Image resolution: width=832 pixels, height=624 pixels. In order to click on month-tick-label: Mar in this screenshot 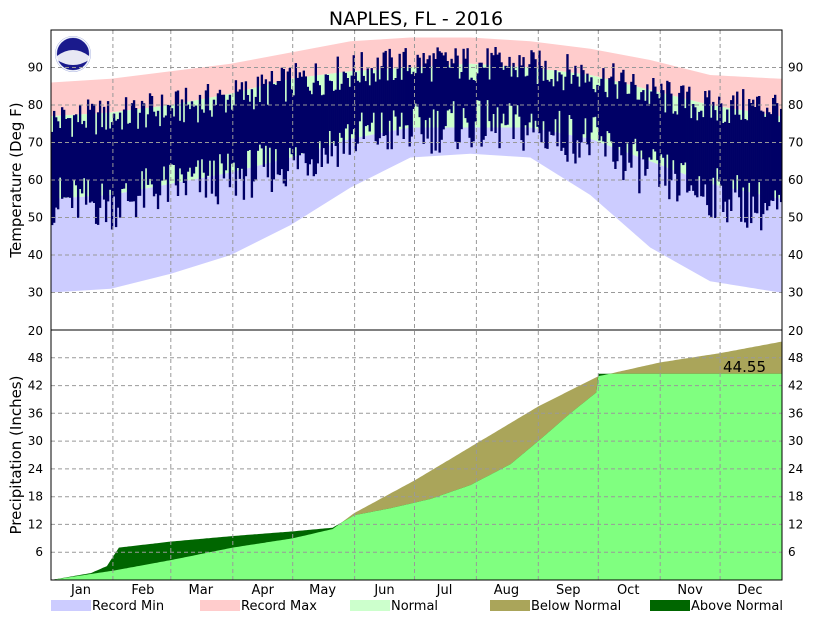, I will do `click(201, 590)`.